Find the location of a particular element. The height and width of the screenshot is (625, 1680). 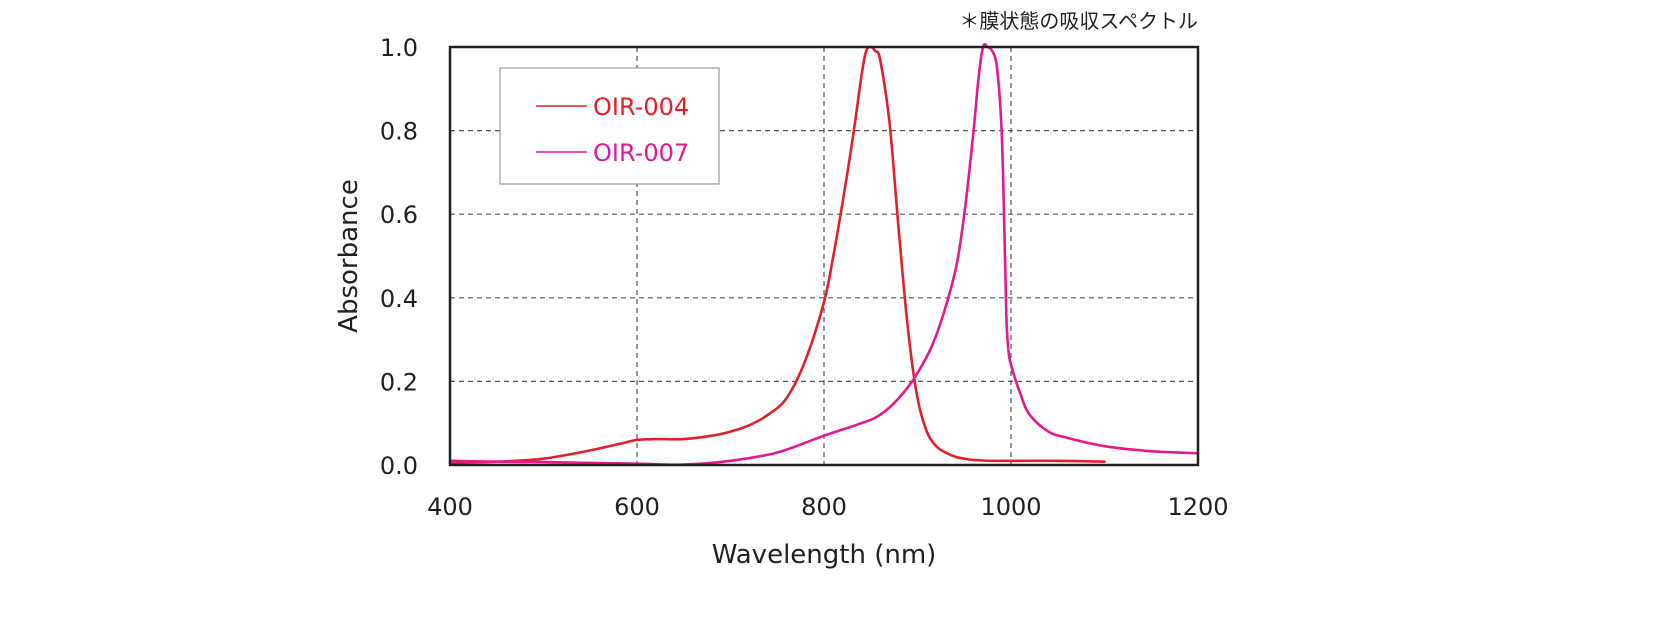

y-tick-label: 0.2 is located at coordinates (399, 382).